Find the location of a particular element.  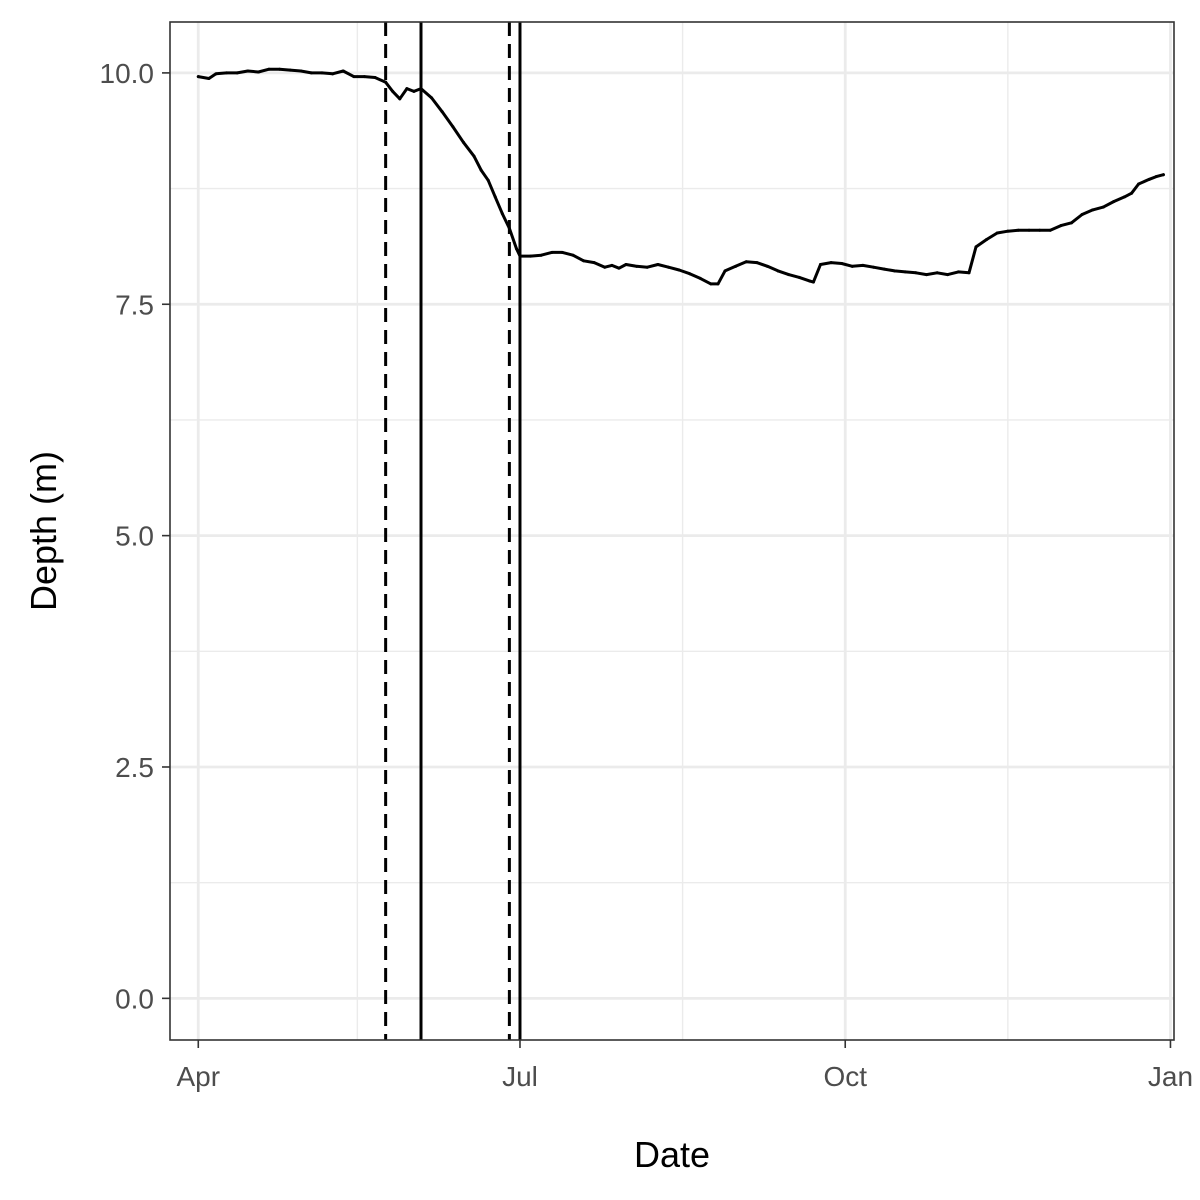

x-tick-labels: Apr Jul Oct Jan is located at coordinates (684, 1076).